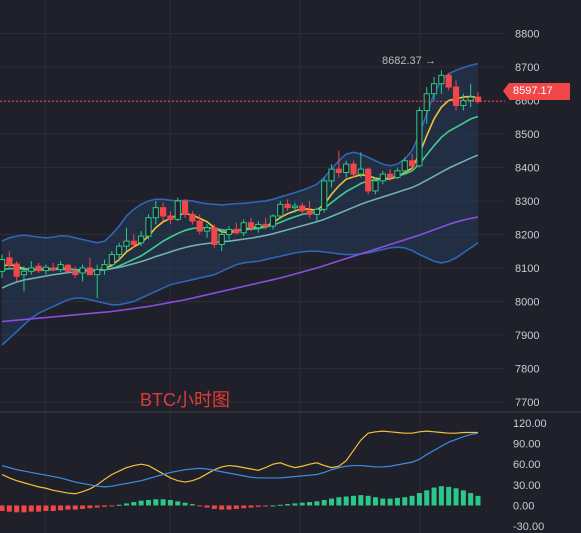  Describe the element at coordinates (527, 202) in the screenshot. I see `y-tick-label: 8300` at that location.